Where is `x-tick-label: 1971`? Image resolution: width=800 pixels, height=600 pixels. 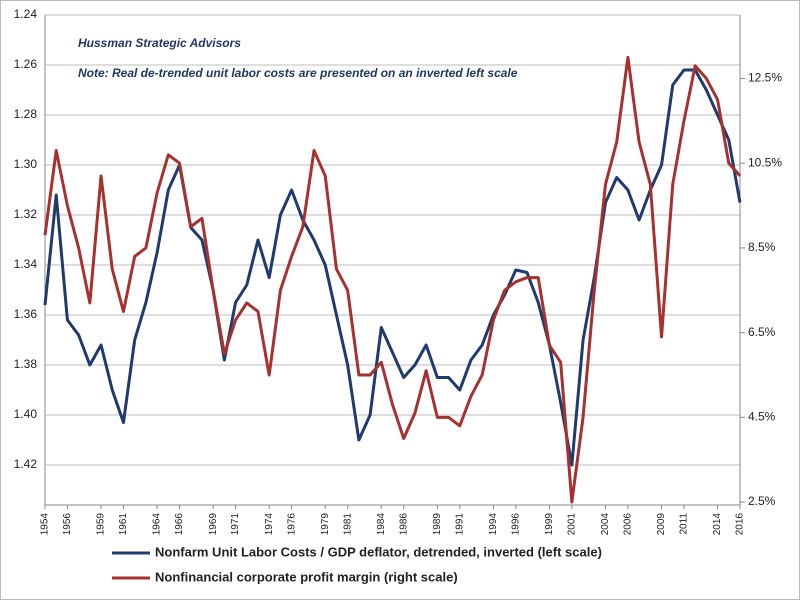
x-tick-label: 1971 is located at coordinates (235, 524).